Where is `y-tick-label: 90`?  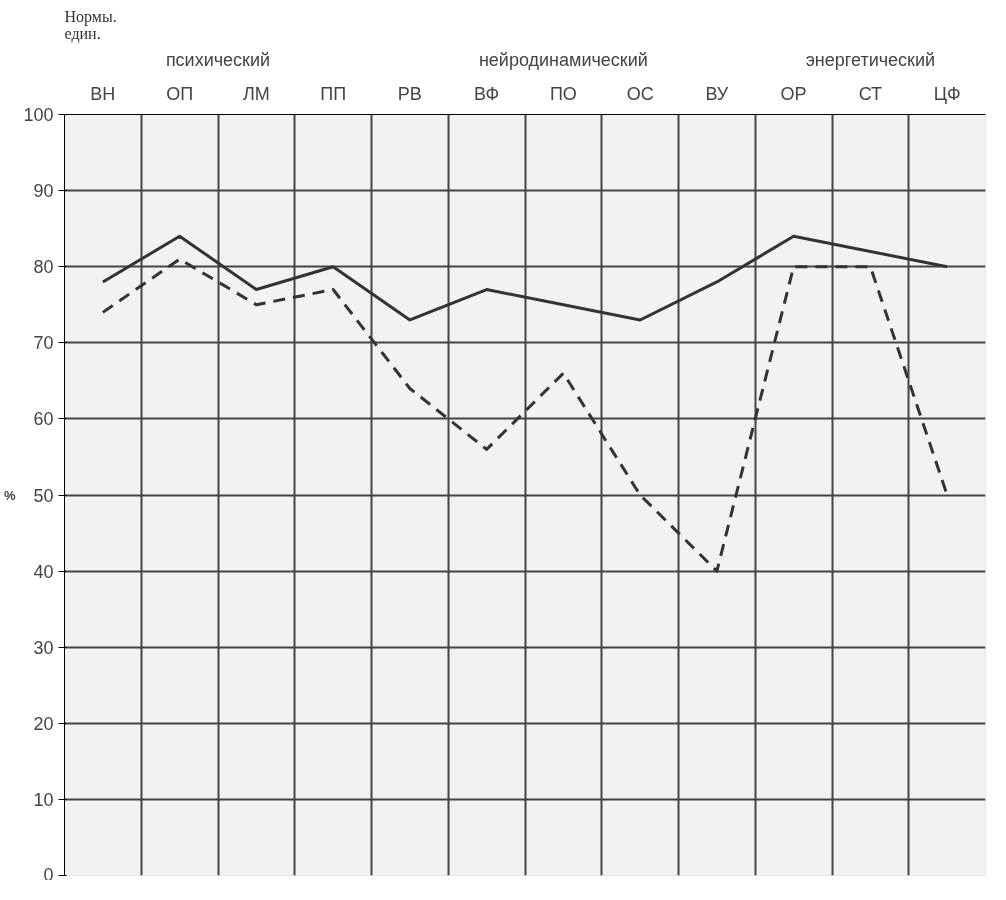
y-tick-label: 90 is located at coordinates (43, 191).